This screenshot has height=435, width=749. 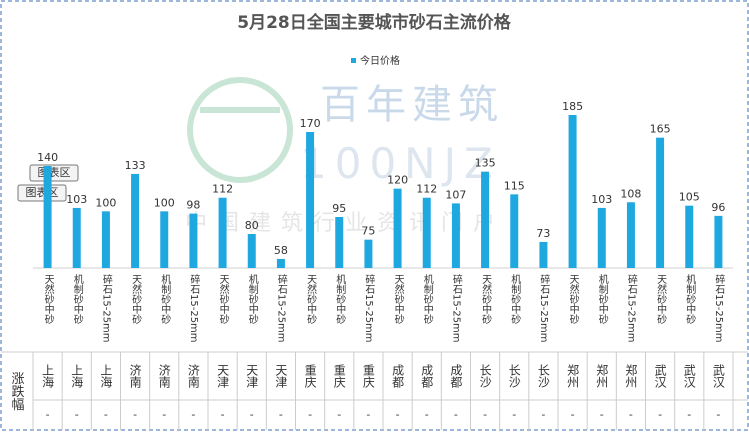 I want to click on legend-label: 今日价格, so click(x=380, y=60).